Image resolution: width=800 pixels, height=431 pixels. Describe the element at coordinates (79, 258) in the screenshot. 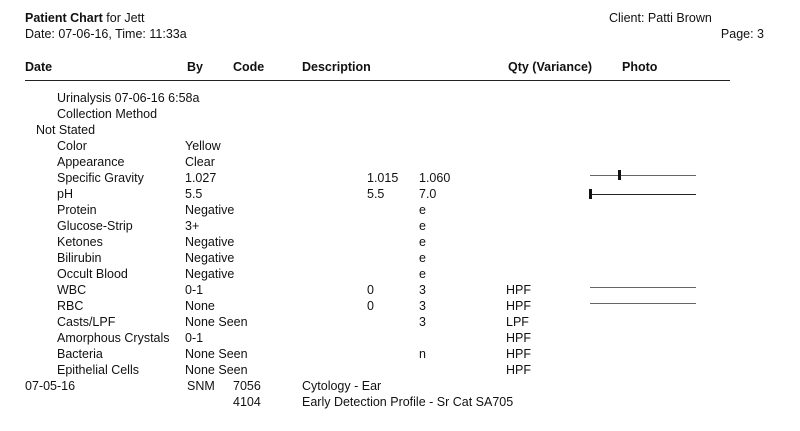

I see `result-name: Bilirubin` at that location.